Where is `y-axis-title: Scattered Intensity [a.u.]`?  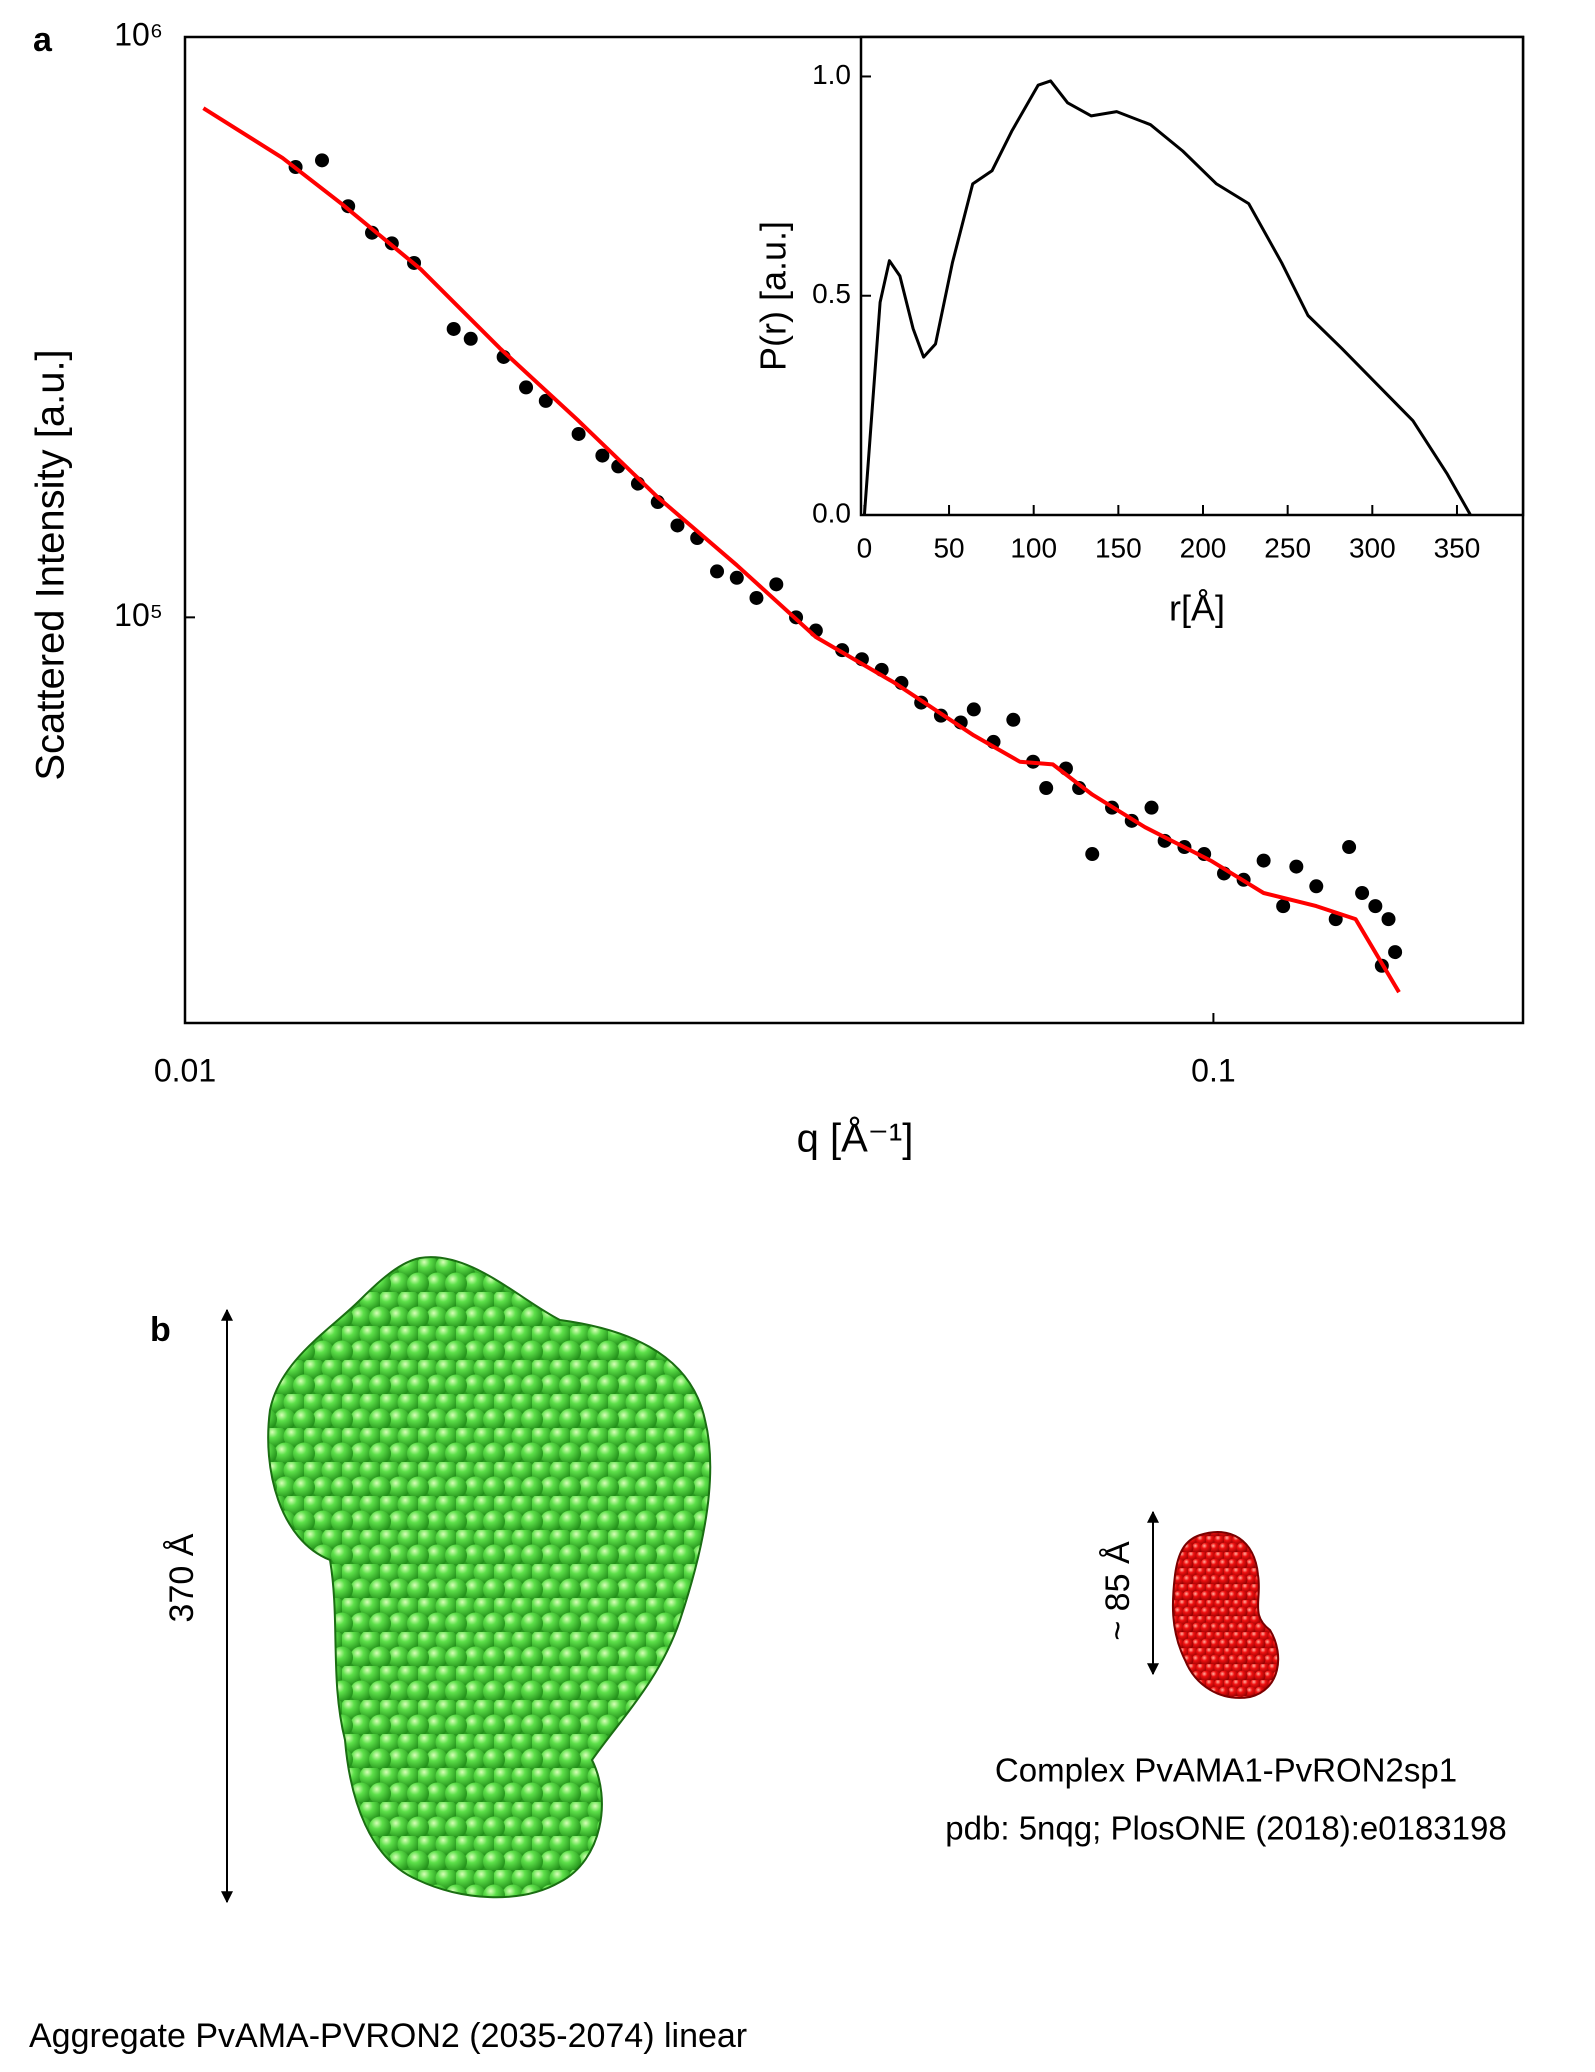
y-axis-title: Scattered Intensity [a.u.] is located at coordinates (51, 564).